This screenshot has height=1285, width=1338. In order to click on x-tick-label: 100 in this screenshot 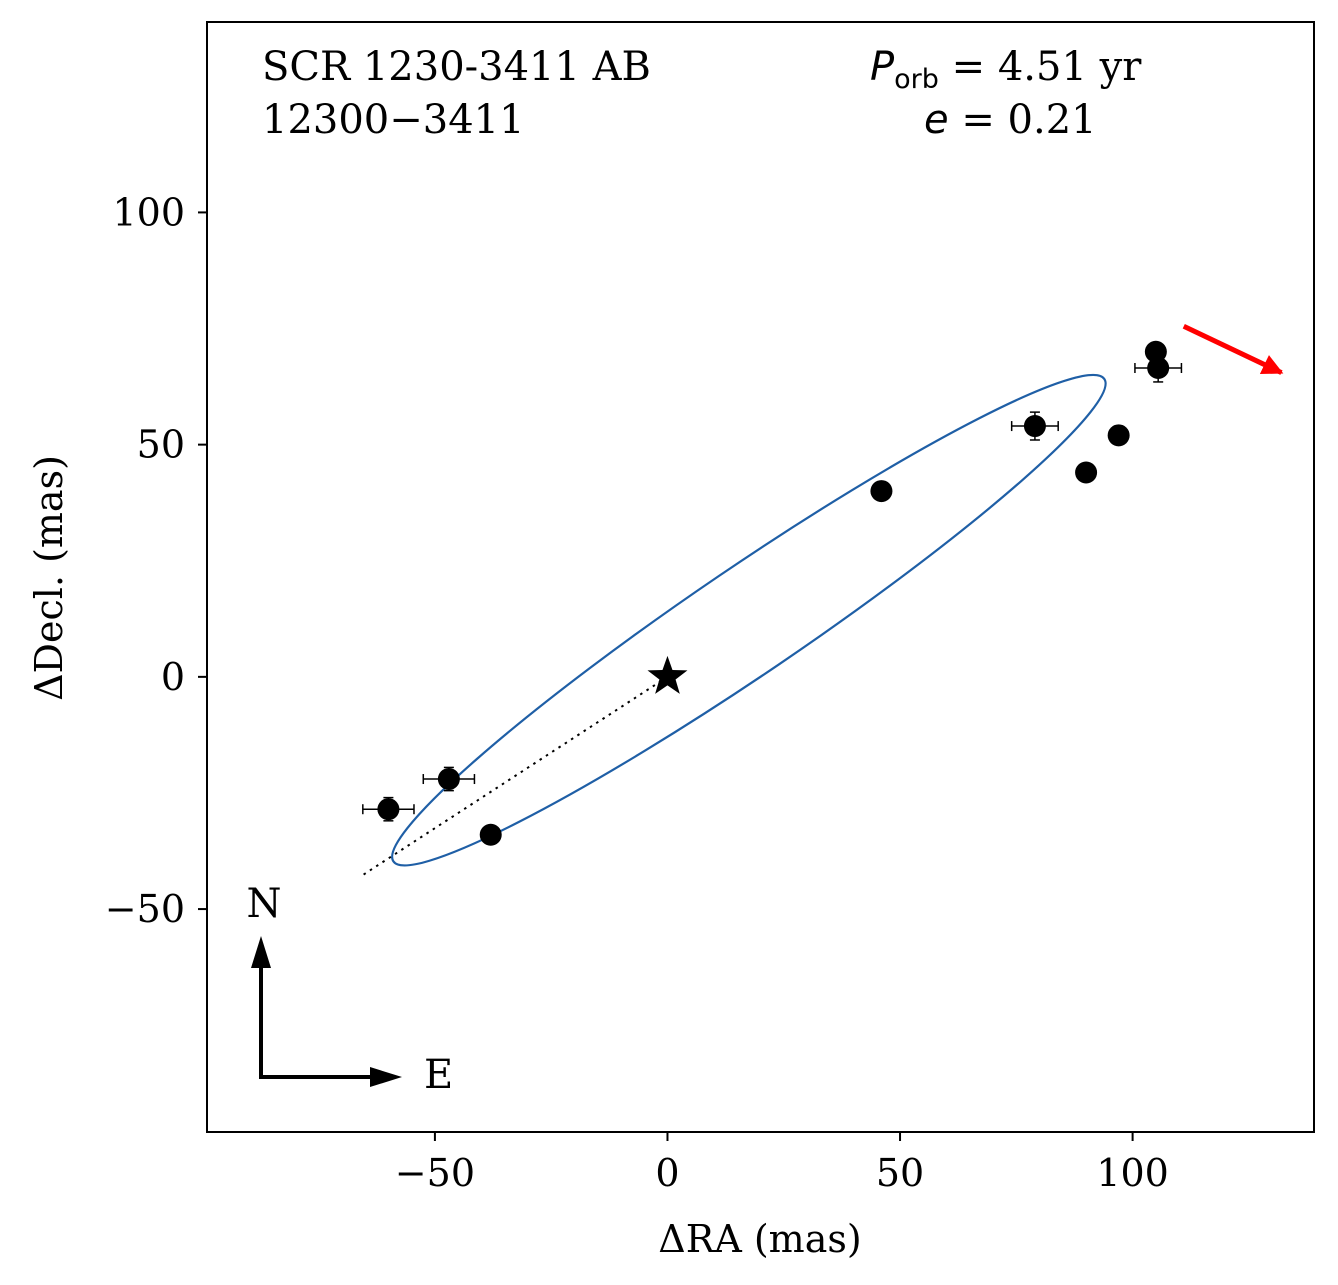, I will do `click(1132, 1173)`.